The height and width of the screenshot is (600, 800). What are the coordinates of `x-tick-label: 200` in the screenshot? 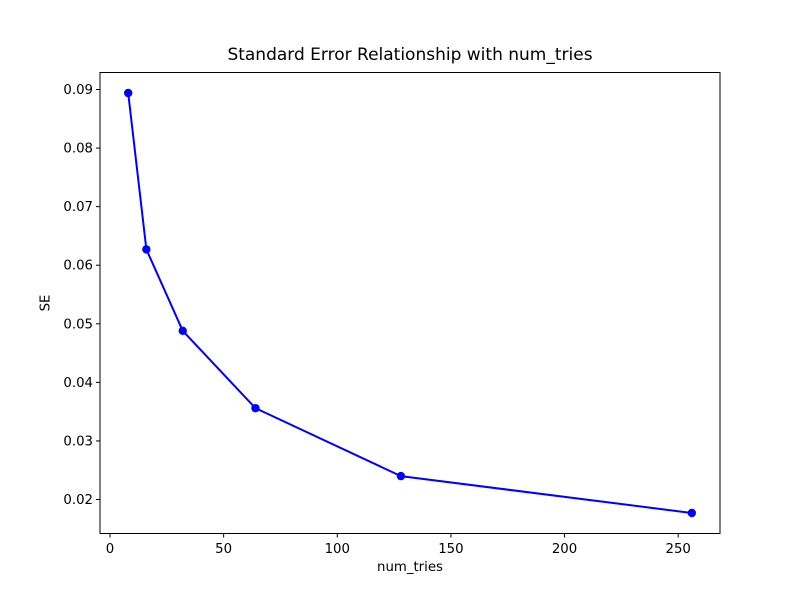 It's located at (564, 549).